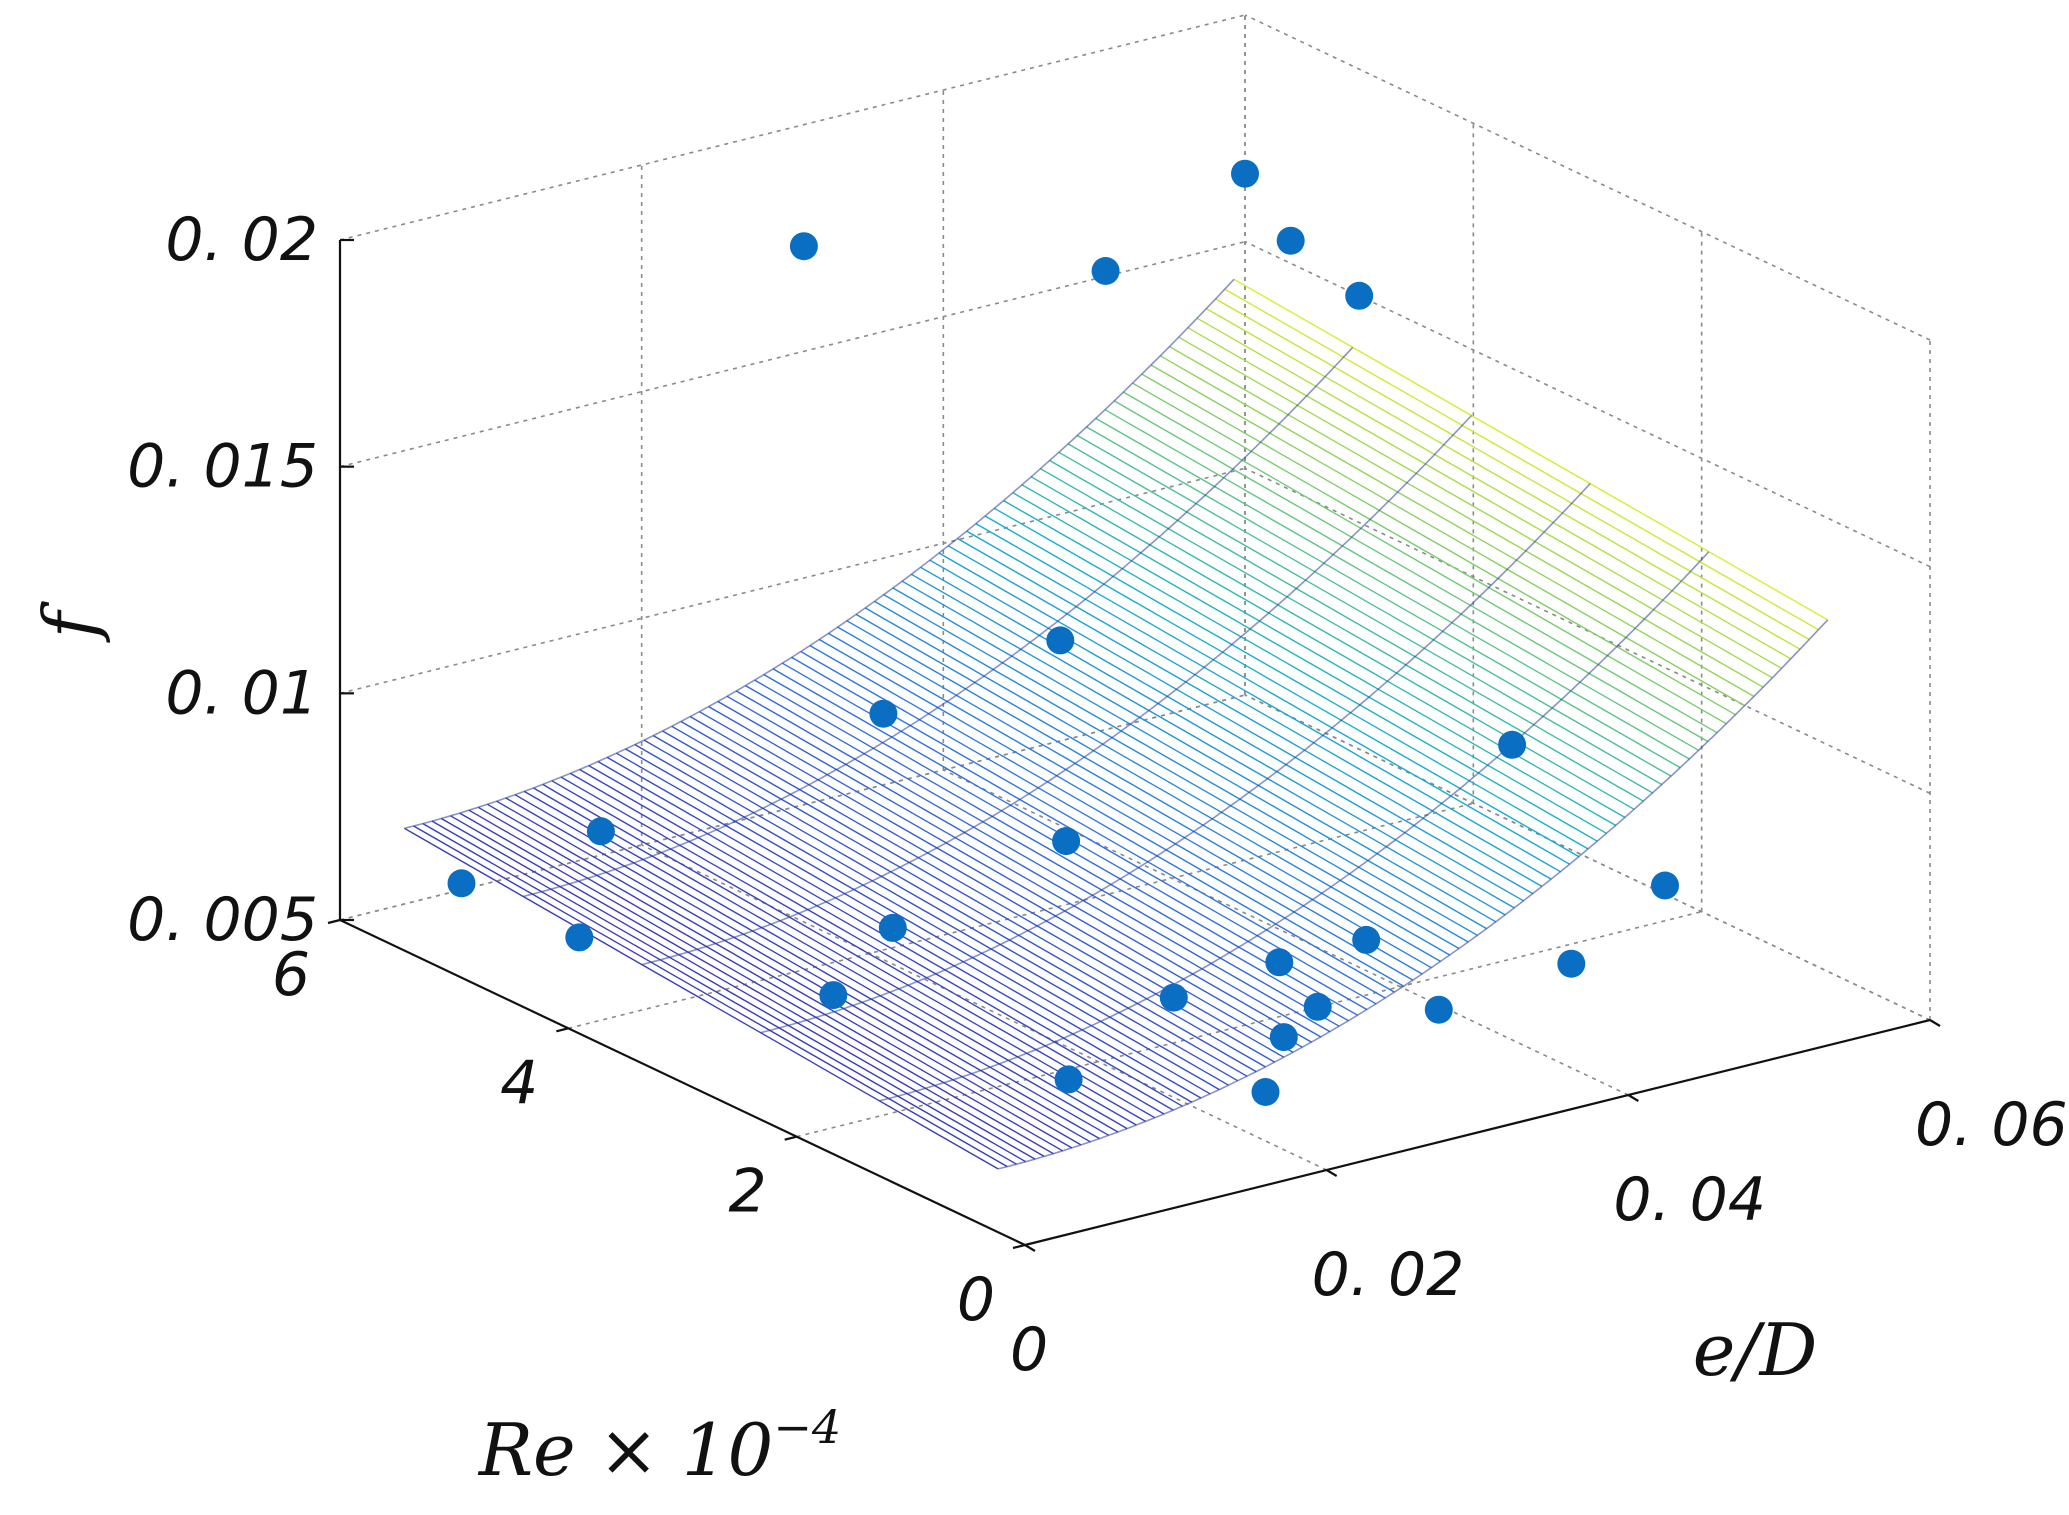  I want to click on z-tick-label-2: 0. 015, so click(222, 467).